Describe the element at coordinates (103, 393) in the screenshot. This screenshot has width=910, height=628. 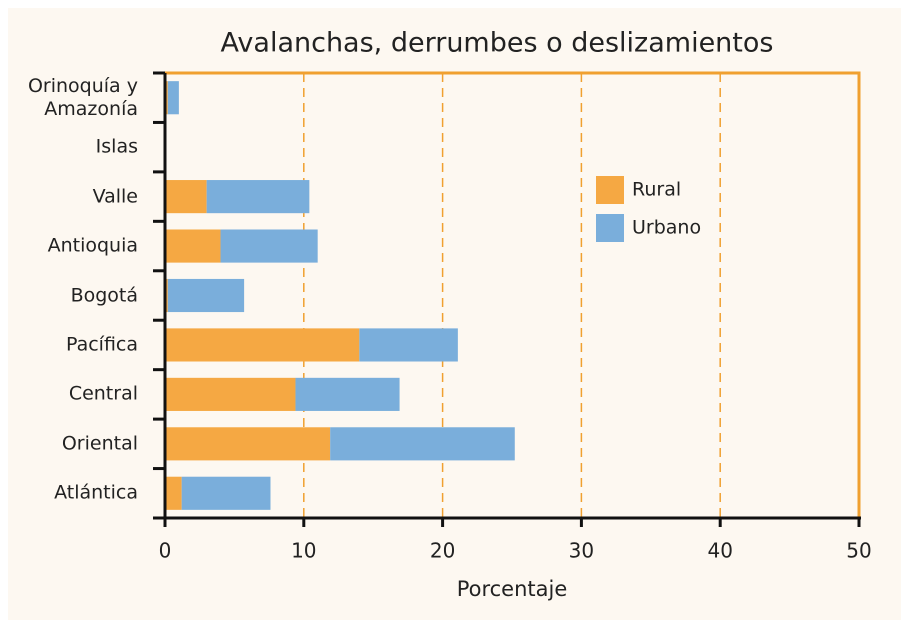
I see `y-tick-label: Central` at that location.